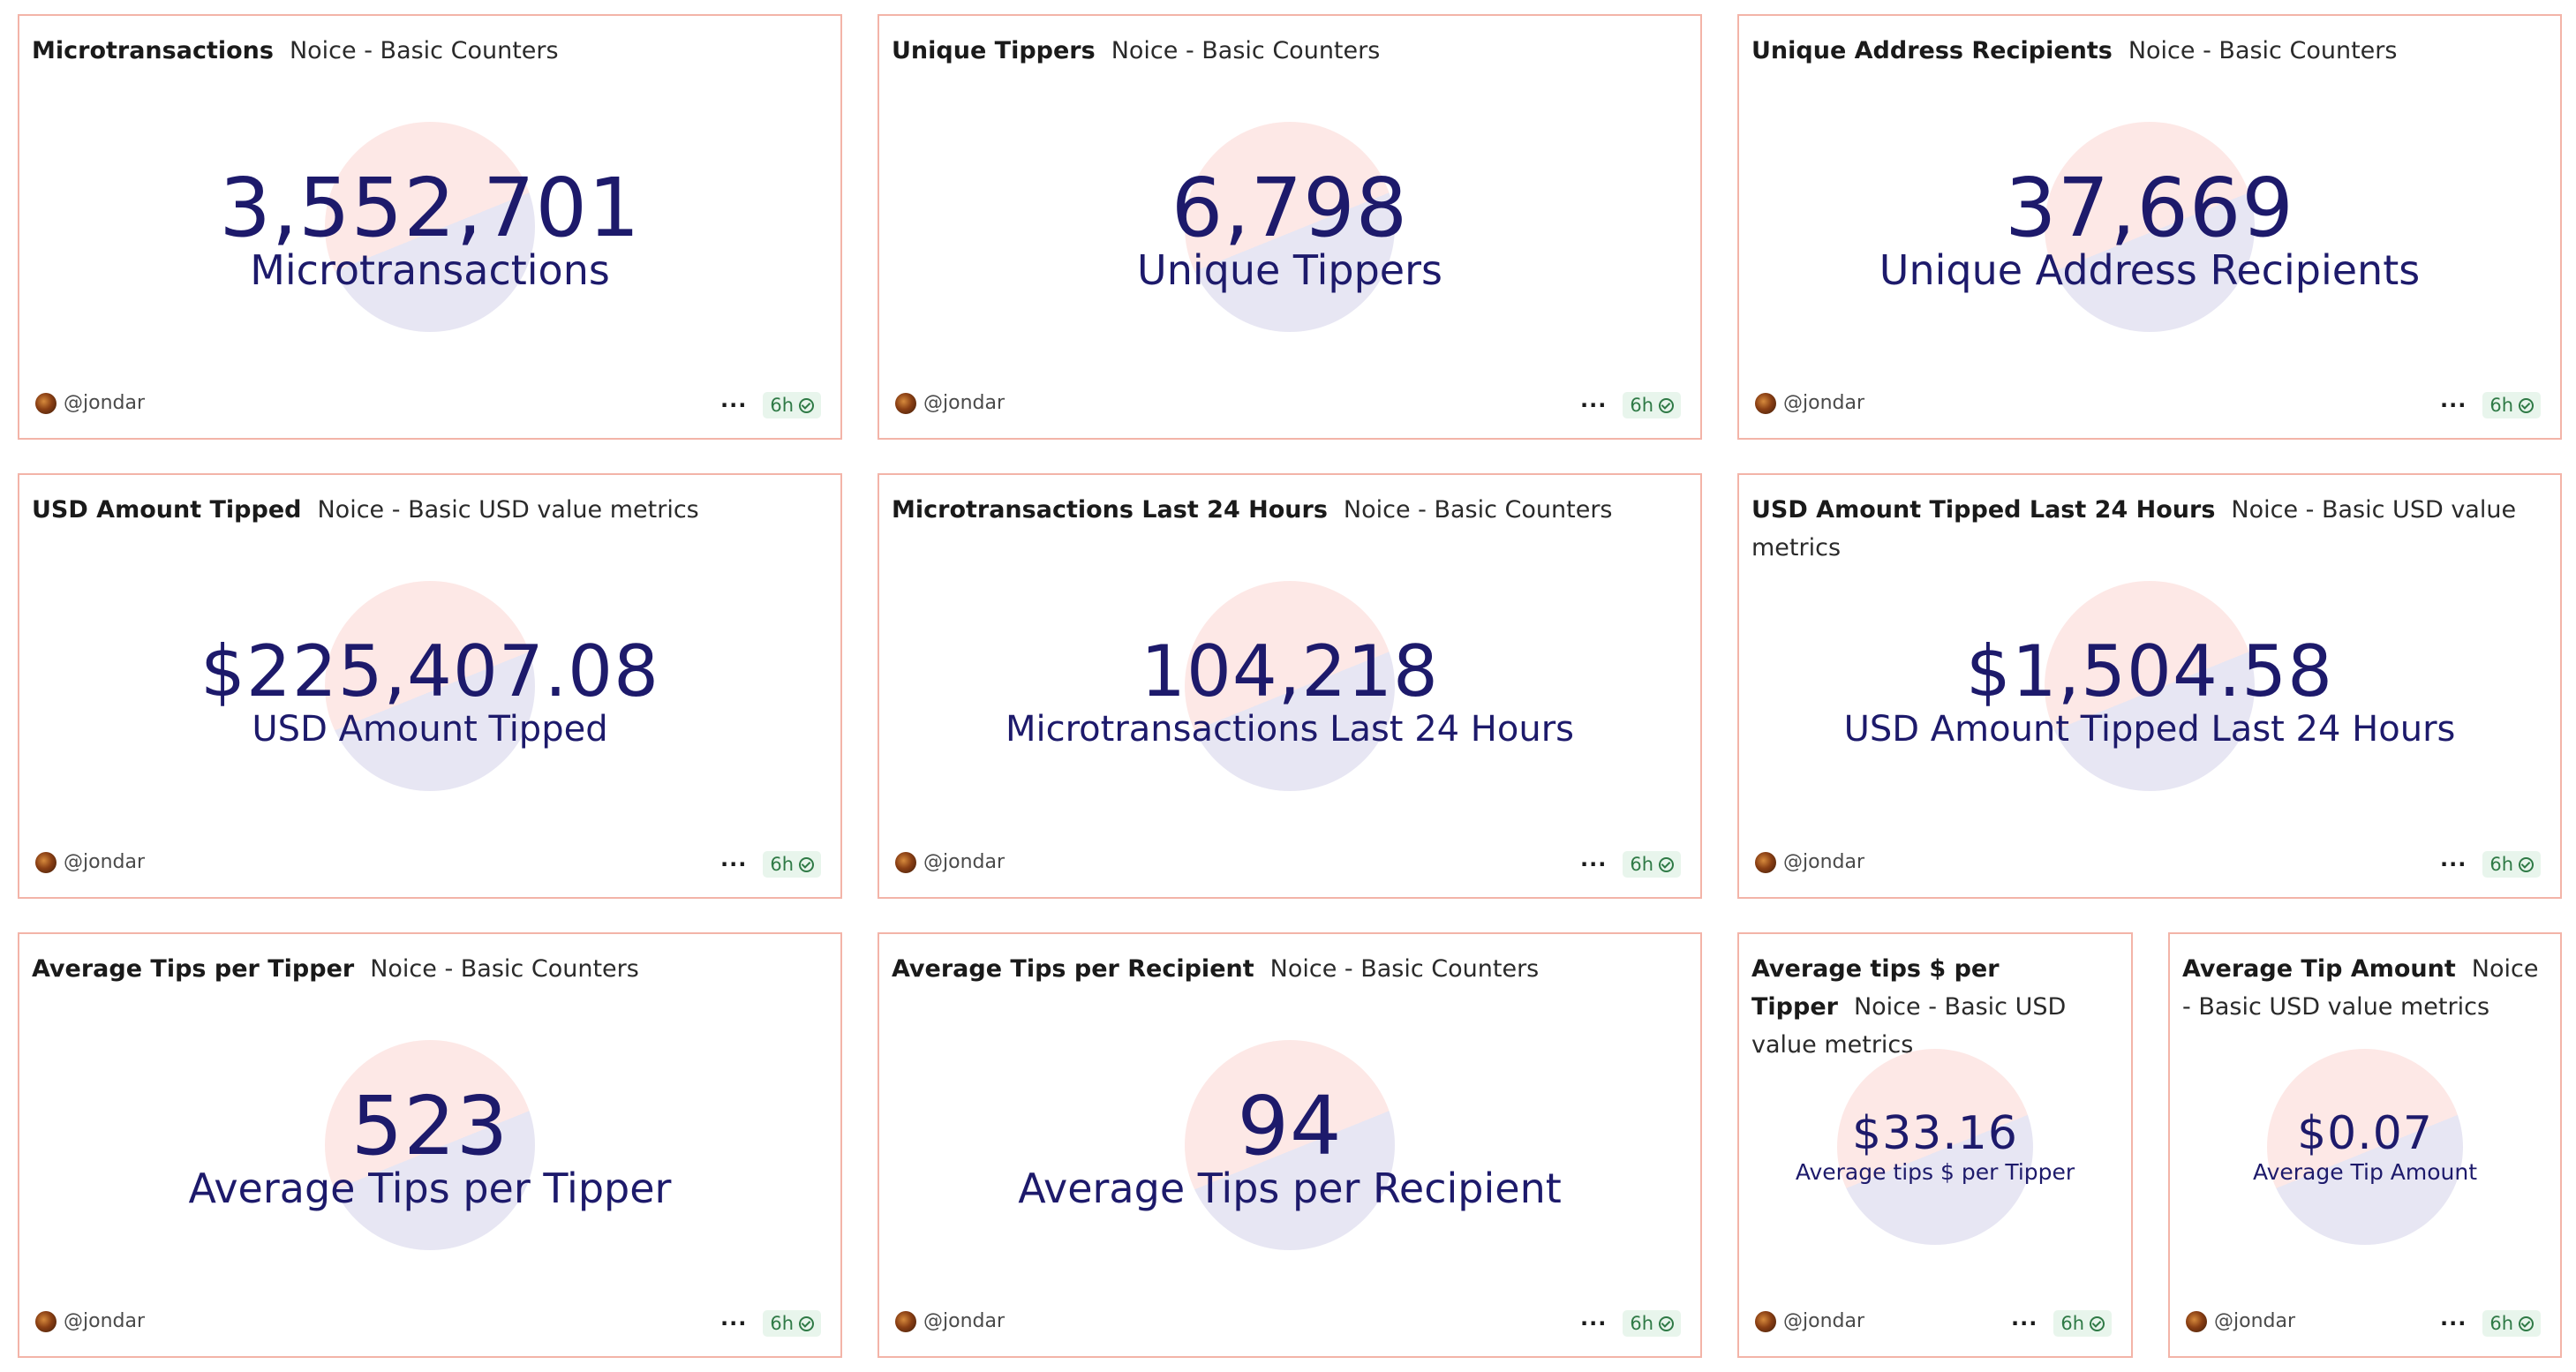  What do you see at coordinates (1290, 208) in the screenshot?
I see `metric-value: 6,798` at bounding box center [1290, 208].